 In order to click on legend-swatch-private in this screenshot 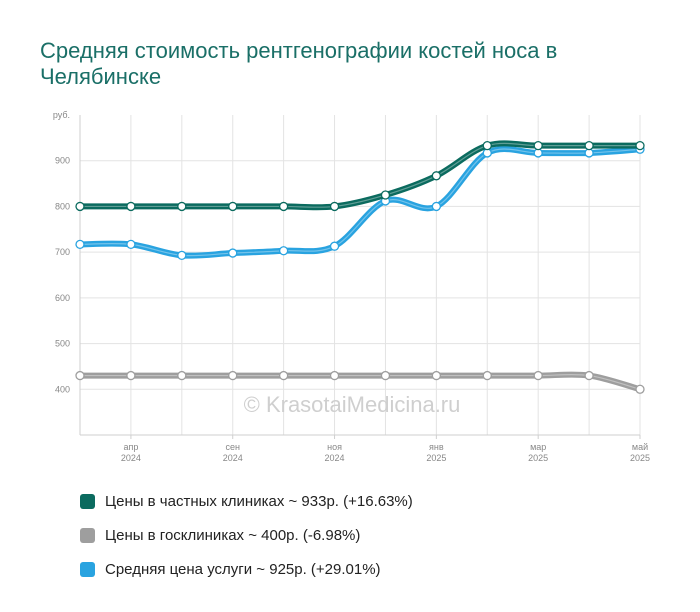, I will do `click(87, 501)`.